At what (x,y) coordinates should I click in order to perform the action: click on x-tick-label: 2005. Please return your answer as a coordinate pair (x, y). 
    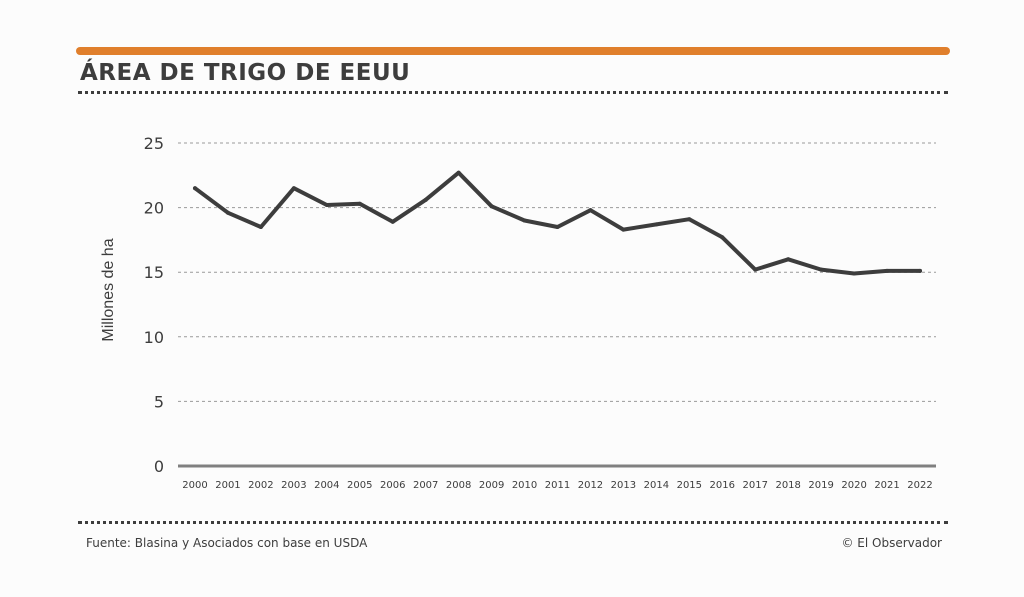
    Looking at the image, I should click on (359, 485).